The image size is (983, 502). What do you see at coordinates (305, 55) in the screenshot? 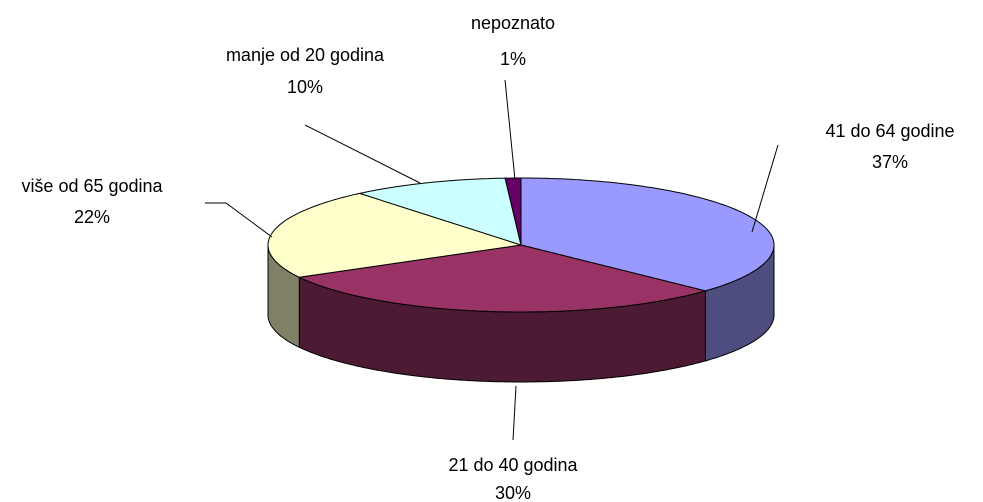
I see `slice-label: manje od 20 godina` at bounding box center [305, 55].